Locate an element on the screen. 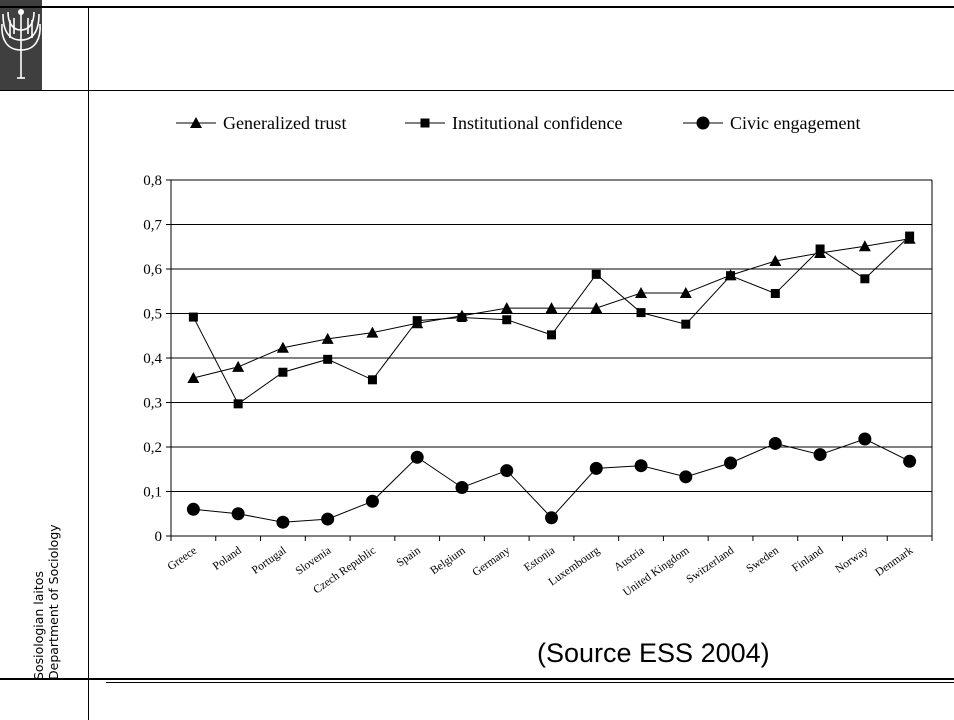  x-category-label: Portugal is located at coordinates (269, 561).